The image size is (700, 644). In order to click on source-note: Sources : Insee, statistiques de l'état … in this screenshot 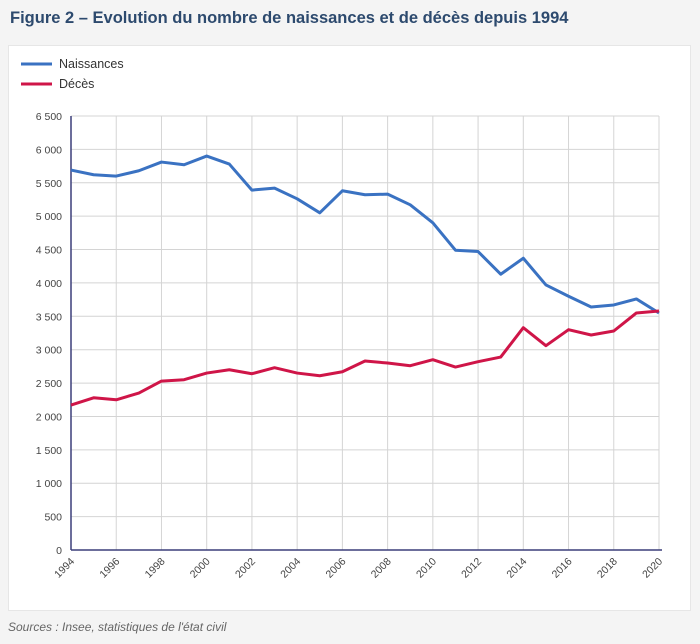, I will do `click(117, 627)`.